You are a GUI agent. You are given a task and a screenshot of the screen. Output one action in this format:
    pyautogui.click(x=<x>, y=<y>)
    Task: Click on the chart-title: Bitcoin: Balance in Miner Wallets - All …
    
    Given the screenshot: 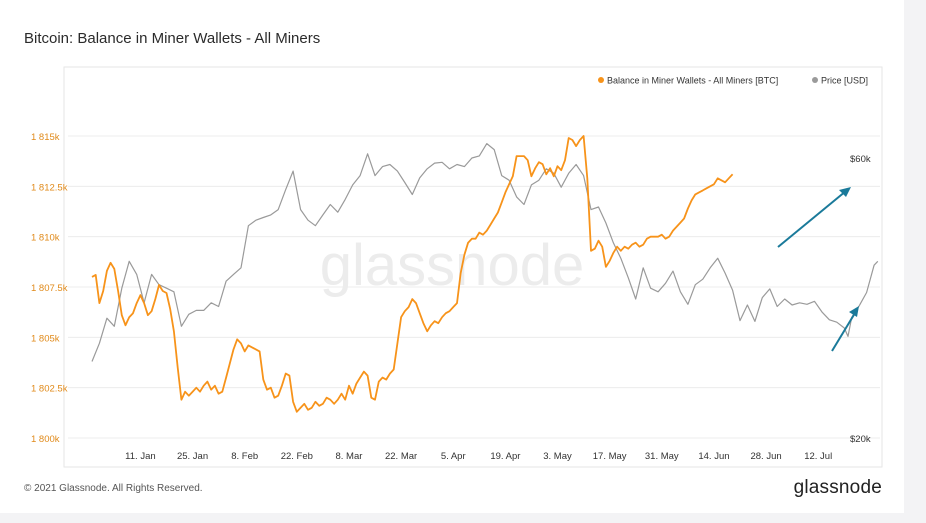 What is the action you would take?
    pyautogui.click(x=172, y=38)
    